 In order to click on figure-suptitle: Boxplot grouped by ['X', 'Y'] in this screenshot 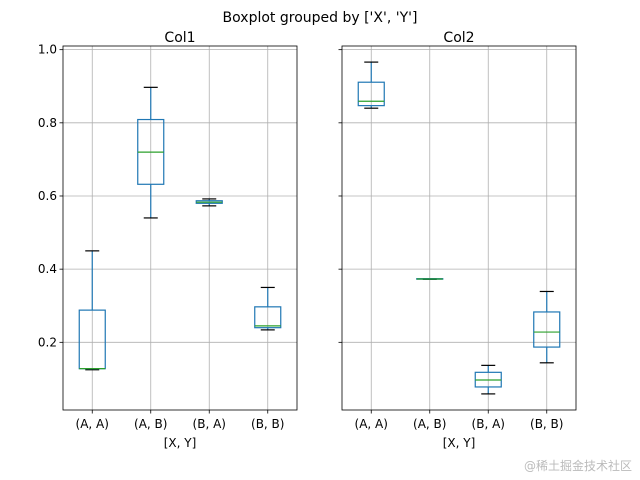, I will do `click(320, 18)`.